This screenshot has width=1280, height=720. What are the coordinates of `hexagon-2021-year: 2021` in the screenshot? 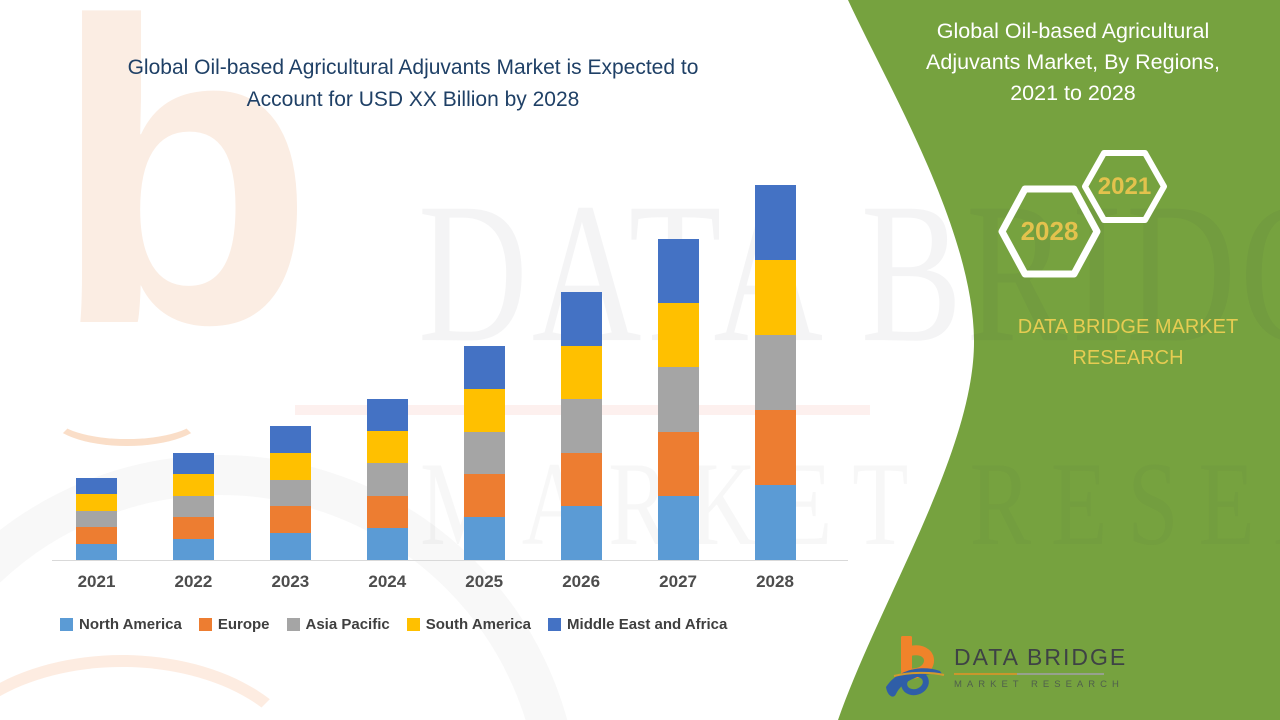 It's located at (1124, 186).